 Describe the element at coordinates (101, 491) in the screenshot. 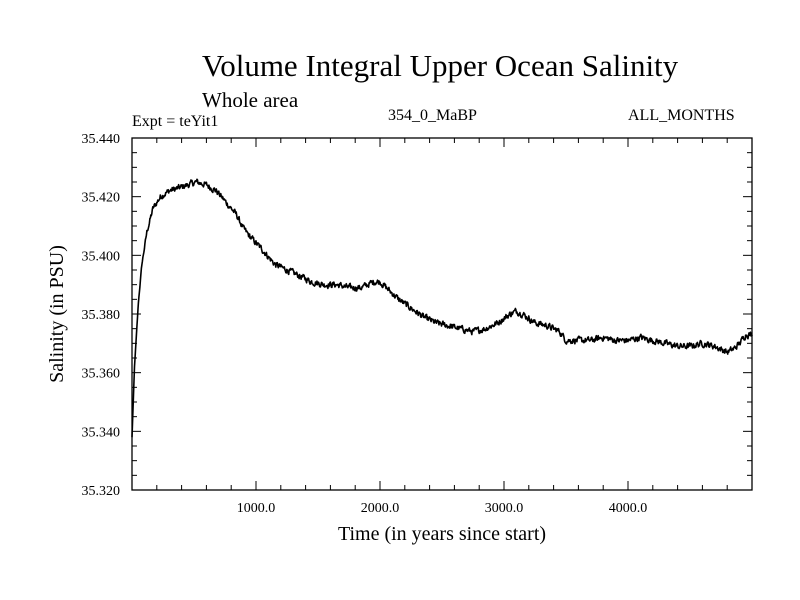

I see `y-tick-label: 35.320` at that location.